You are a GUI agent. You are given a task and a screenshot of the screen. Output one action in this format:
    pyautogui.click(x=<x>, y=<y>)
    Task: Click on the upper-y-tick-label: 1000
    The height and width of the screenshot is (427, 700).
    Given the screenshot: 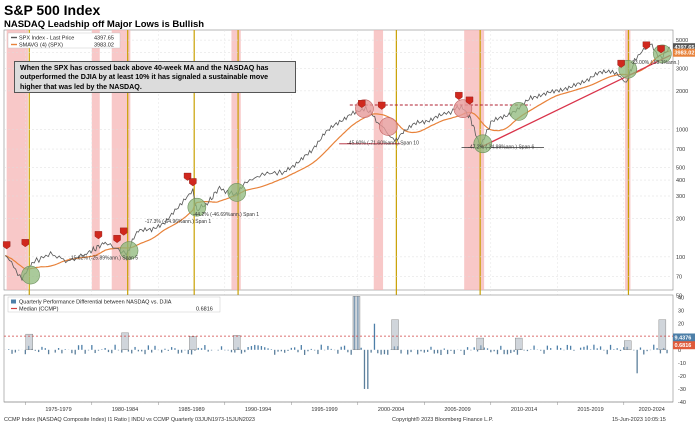 What is the action you would take?
    pyautogui.click(x=682, y=130)
    